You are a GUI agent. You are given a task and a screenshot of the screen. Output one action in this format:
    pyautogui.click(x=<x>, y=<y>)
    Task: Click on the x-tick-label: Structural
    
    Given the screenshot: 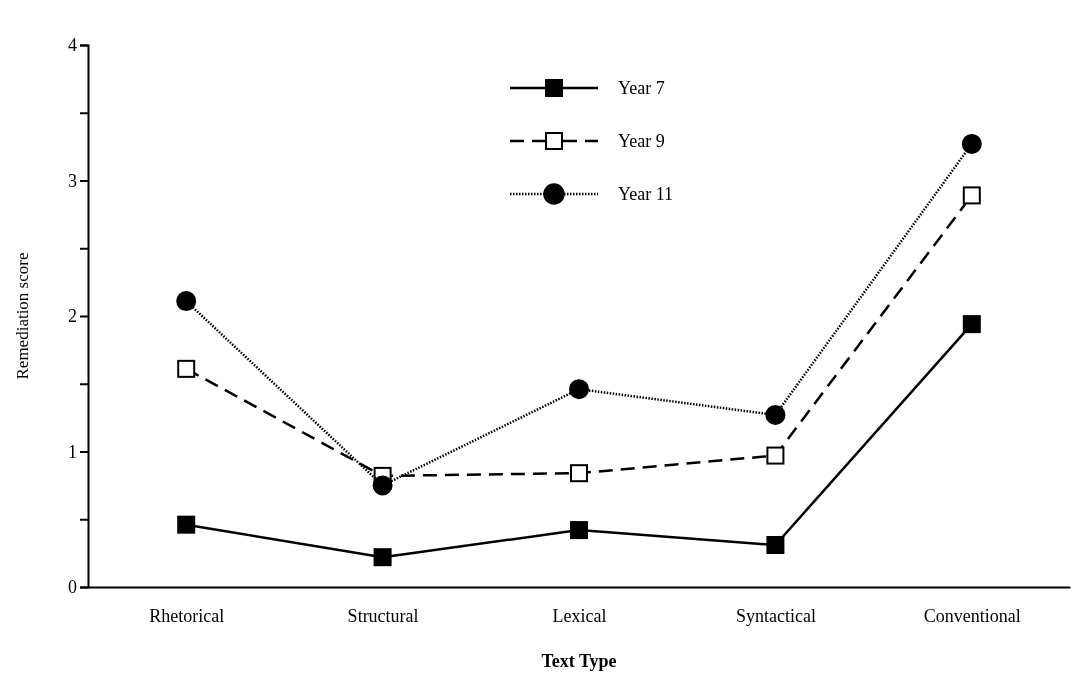 What is the action you would take?
    pyautogui.click(x=383, y=615)
    